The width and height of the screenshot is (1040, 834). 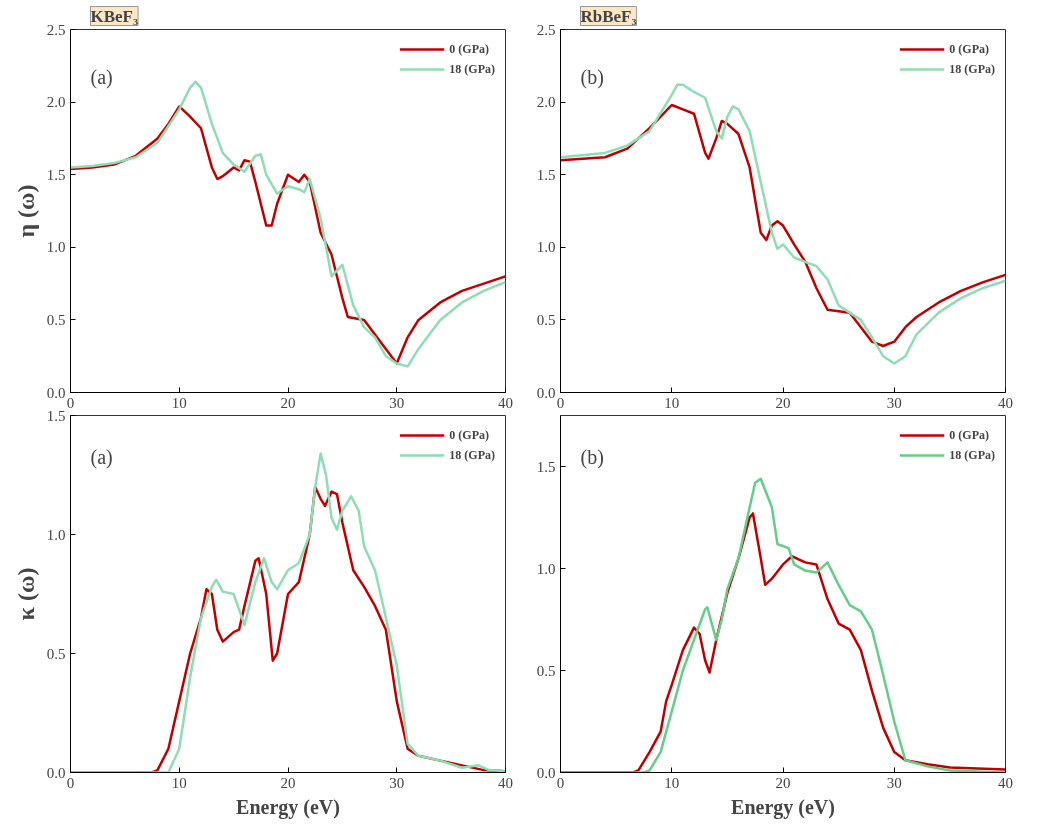 What do you see at coordinates (608, 16) in the screenshot?
I see `chart-title: RbBeF₃` at bounding box center [608, 16].